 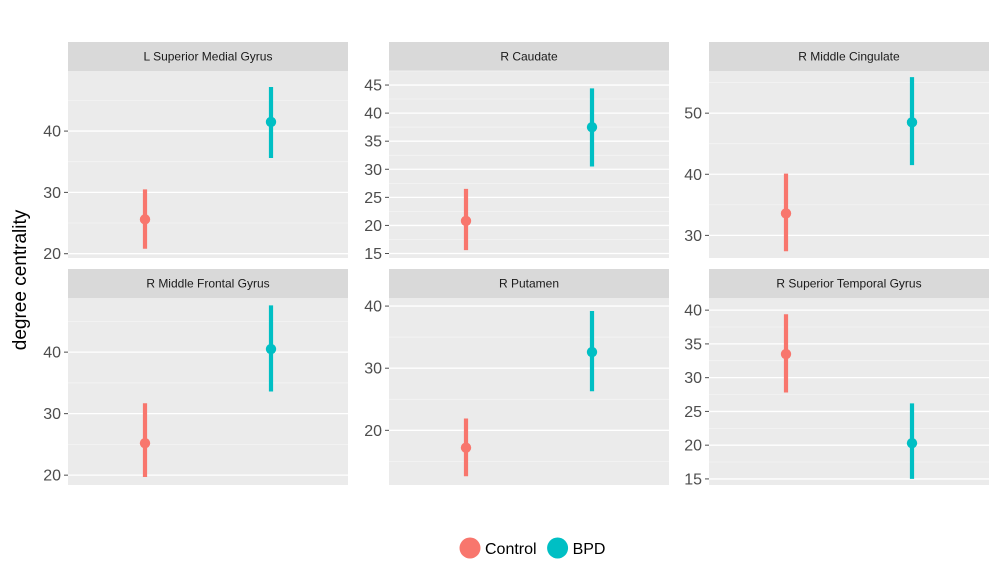 I want to click on facet-strip-label: R Putamen, so click(x=529, y=284).